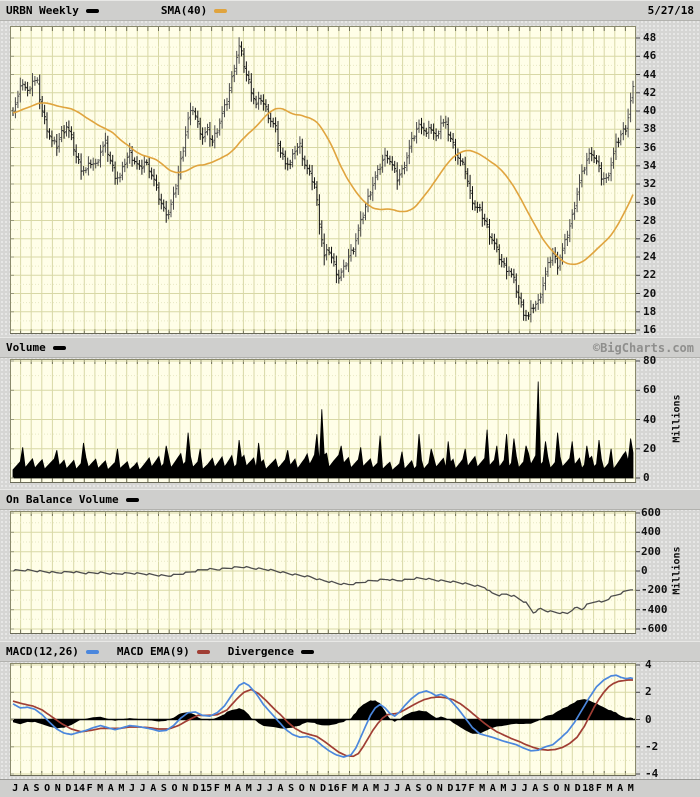 Image resolution: width=700 pixels, height=797 pixels. What do you see at coordinates (350, 651) in the screenshot?
I see `macd-strip: MACD(12,26) MACD EMA(9) Divergence` at bounding box center [350, 651].